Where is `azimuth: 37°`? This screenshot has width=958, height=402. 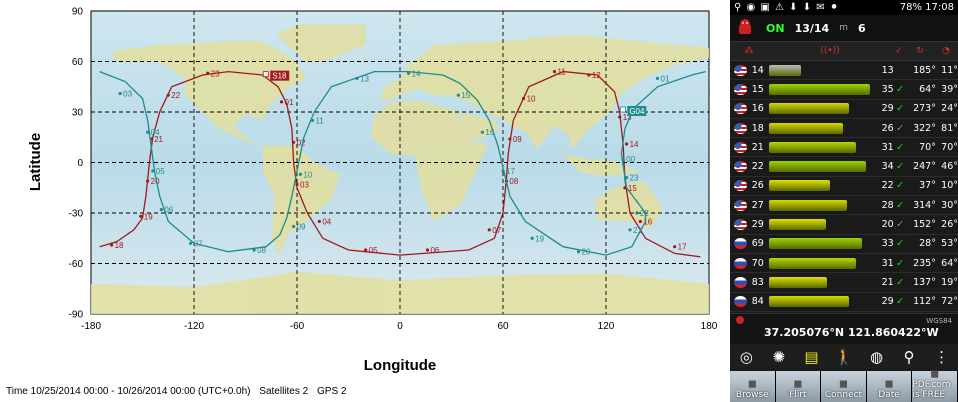
azimuth: 37° is located at coordinates (927, 186).